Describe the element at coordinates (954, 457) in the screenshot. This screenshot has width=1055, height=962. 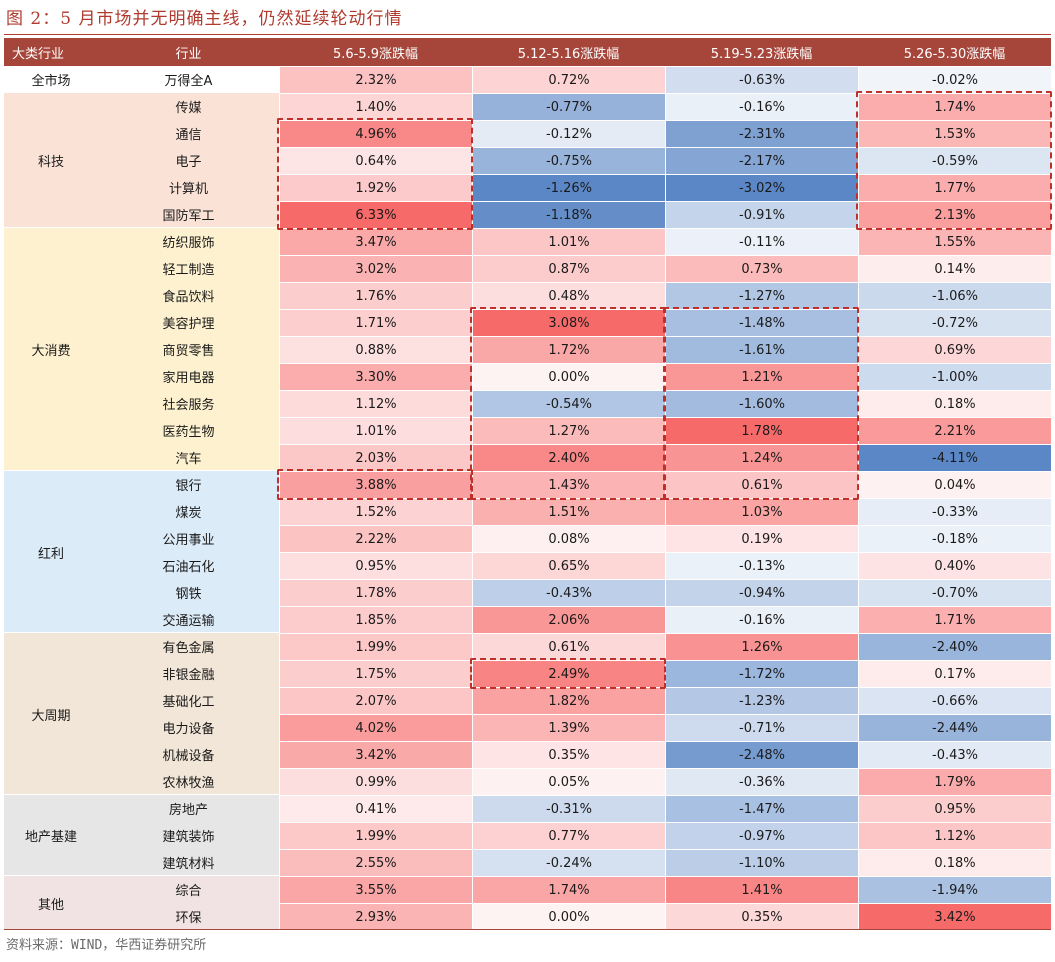
I see `value-cell: -4.11%` at that location.